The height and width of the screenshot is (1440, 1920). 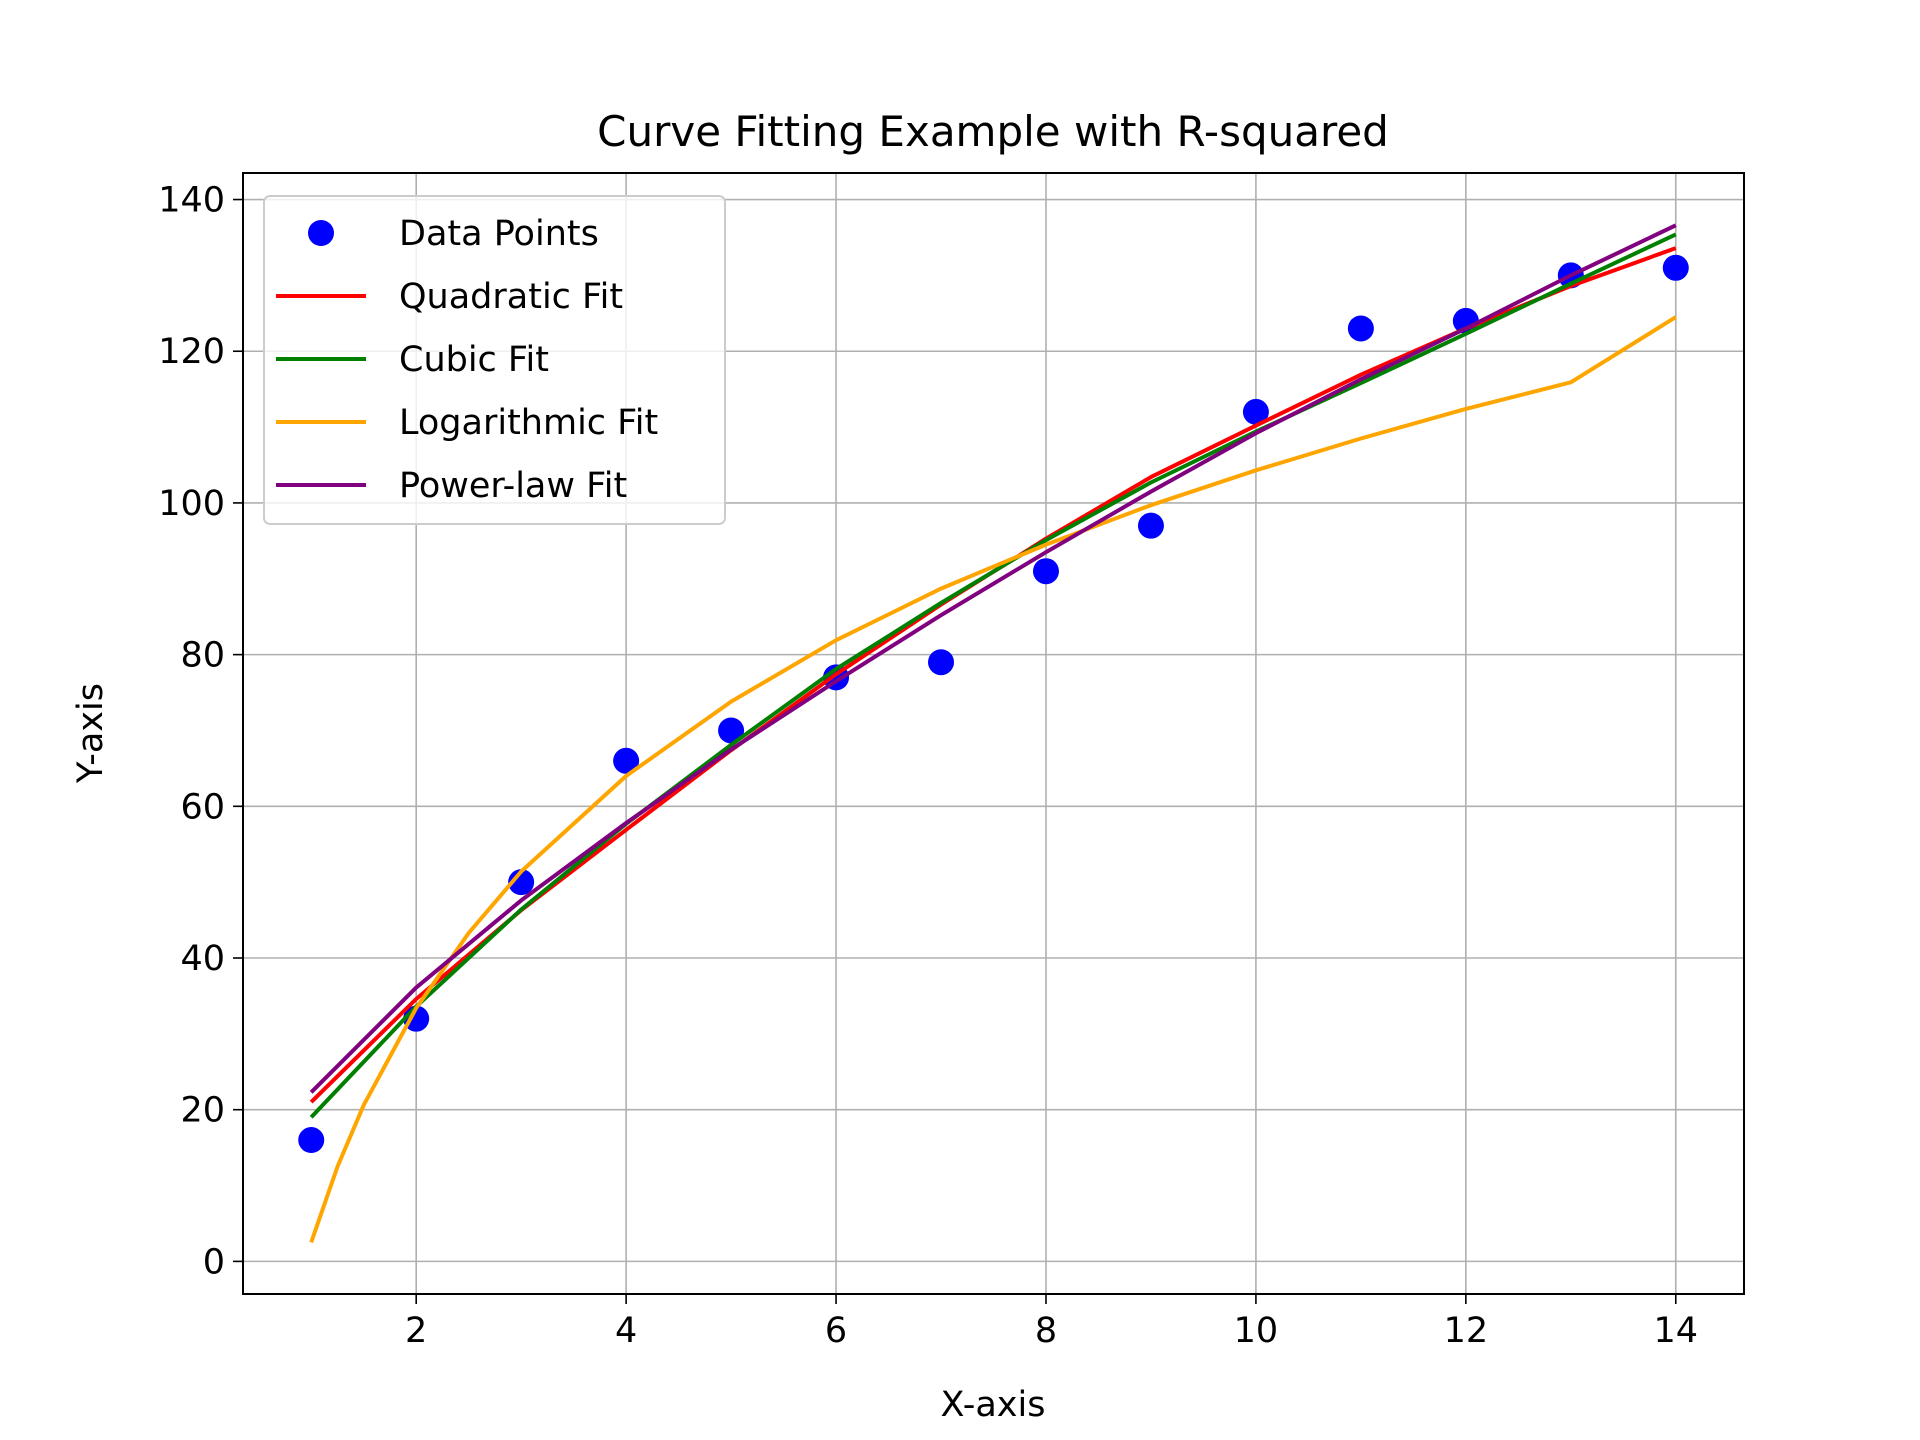 What do you see at coordinates (993, 1405) in the screenshot?
I see `x-axis-label: X-axis` at bounding box center [993, 1405].